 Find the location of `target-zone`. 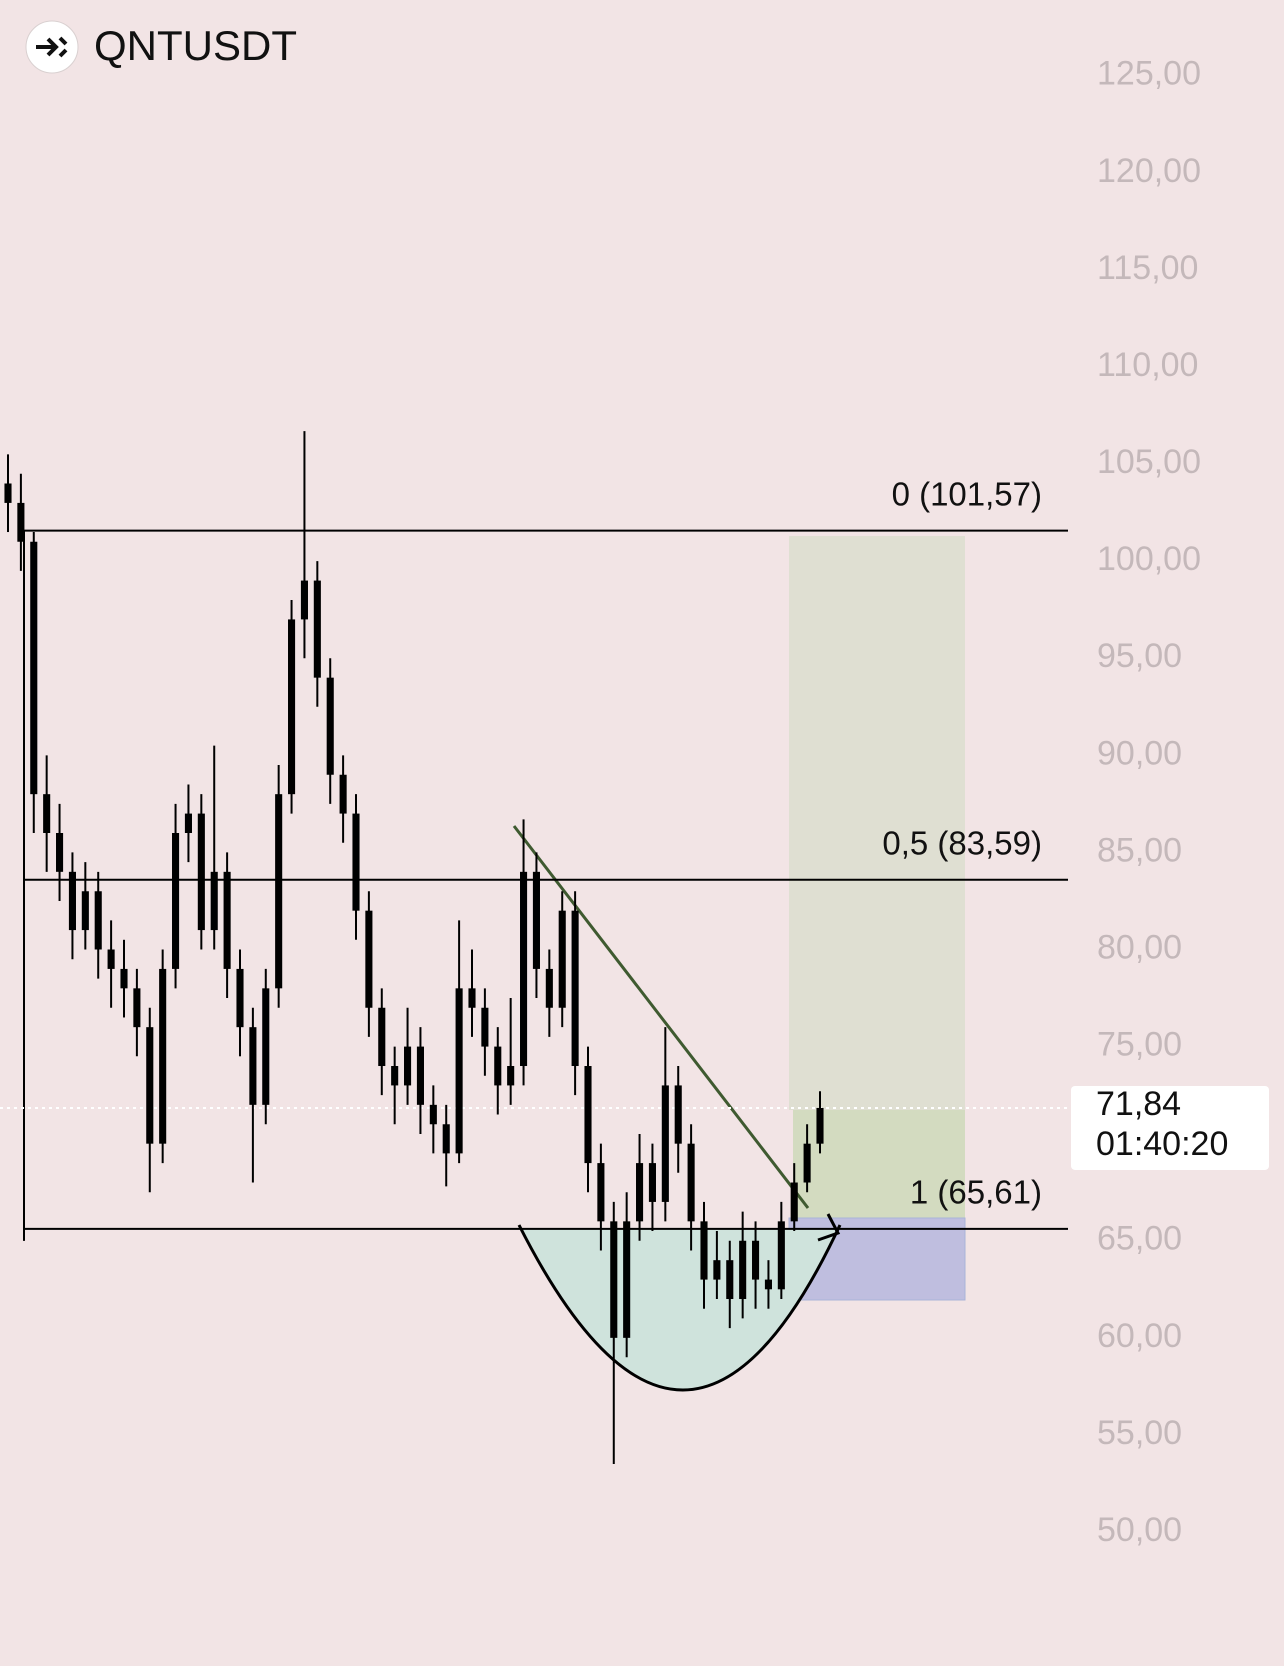

target-zone is located at coordinates (877, 823).